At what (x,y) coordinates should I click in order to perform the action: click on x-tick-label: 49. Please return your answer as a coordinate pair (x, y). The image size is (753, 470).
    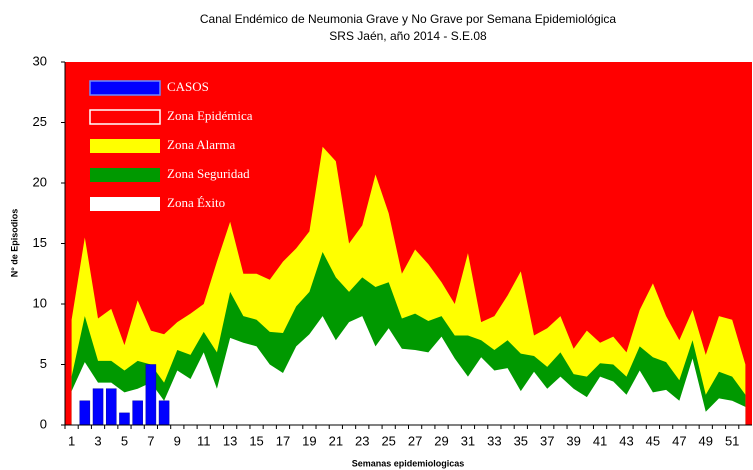
    Looking at the image, I should click on (706, 440).